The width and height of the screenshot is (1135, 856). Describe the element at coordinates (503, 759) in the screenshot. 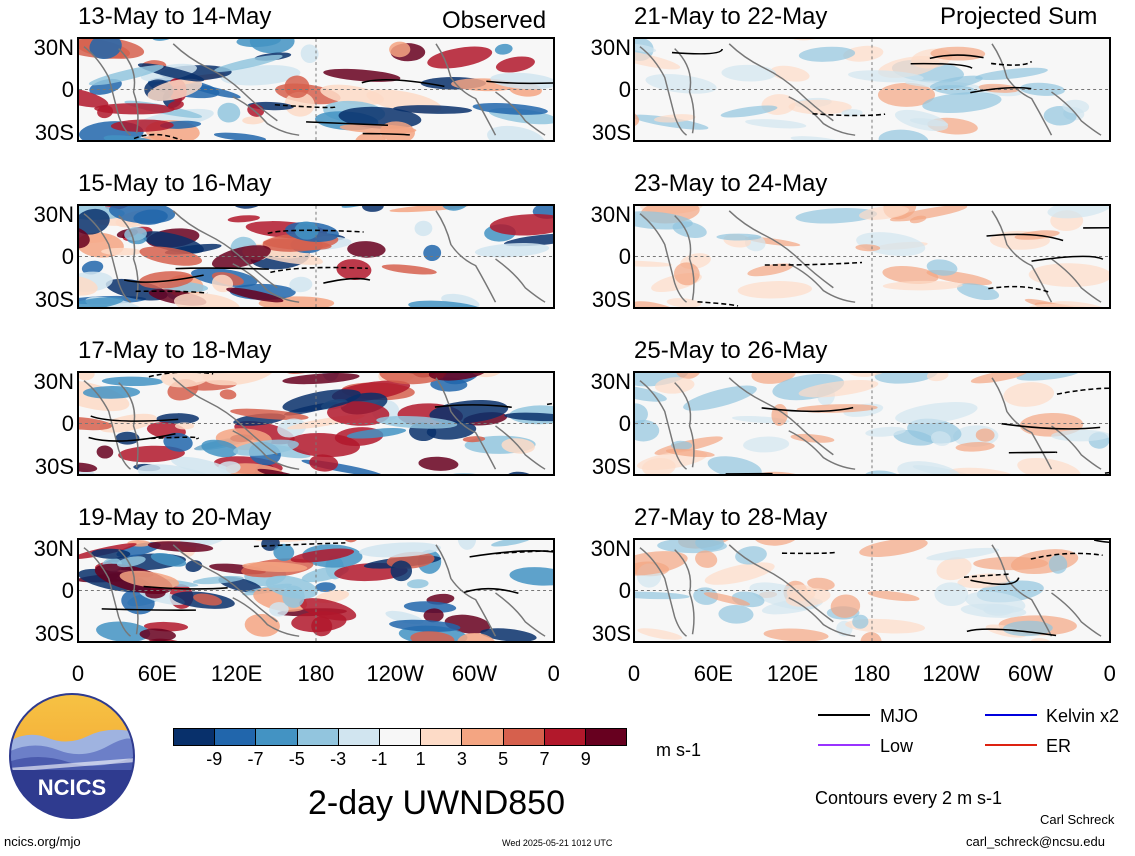

I see `colorbar-label: 5` at that location.